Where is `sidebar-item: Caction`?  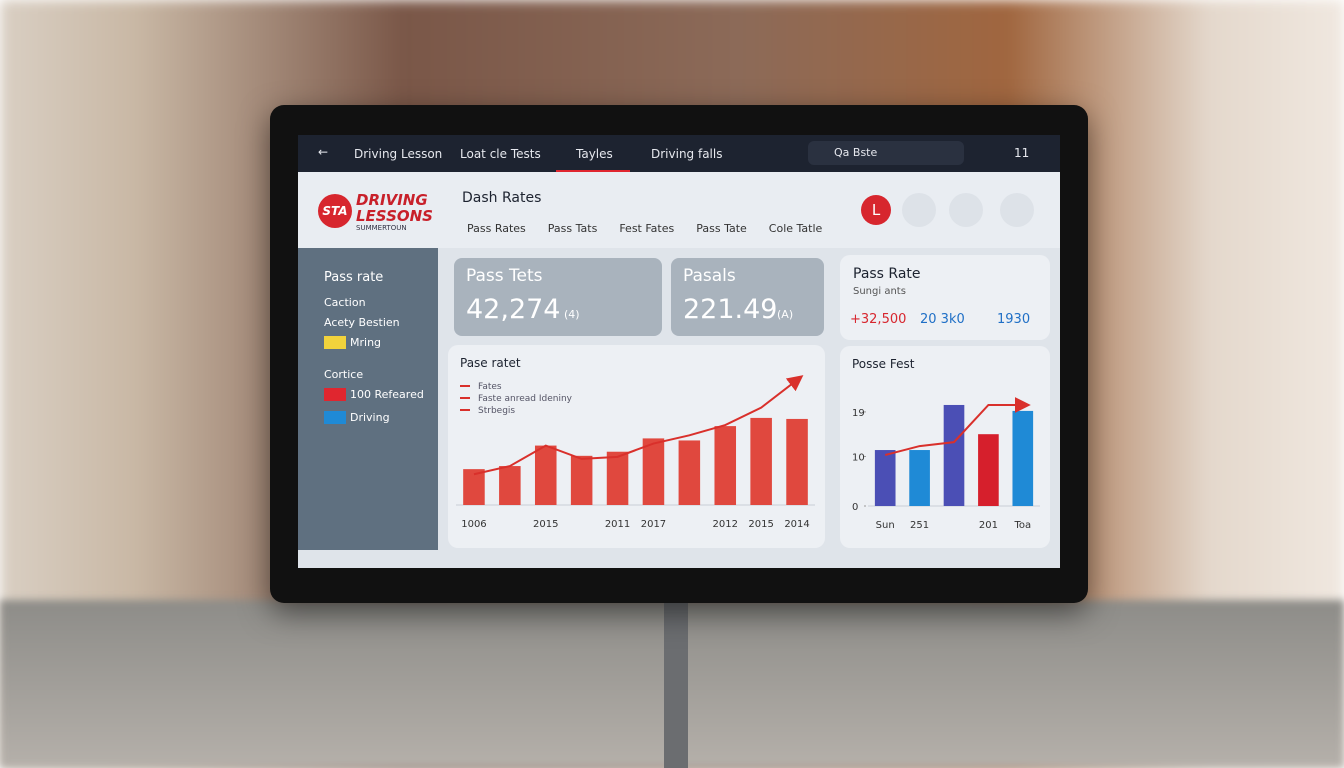 sidebar-item: Caction is located at coordinates (345, 302).